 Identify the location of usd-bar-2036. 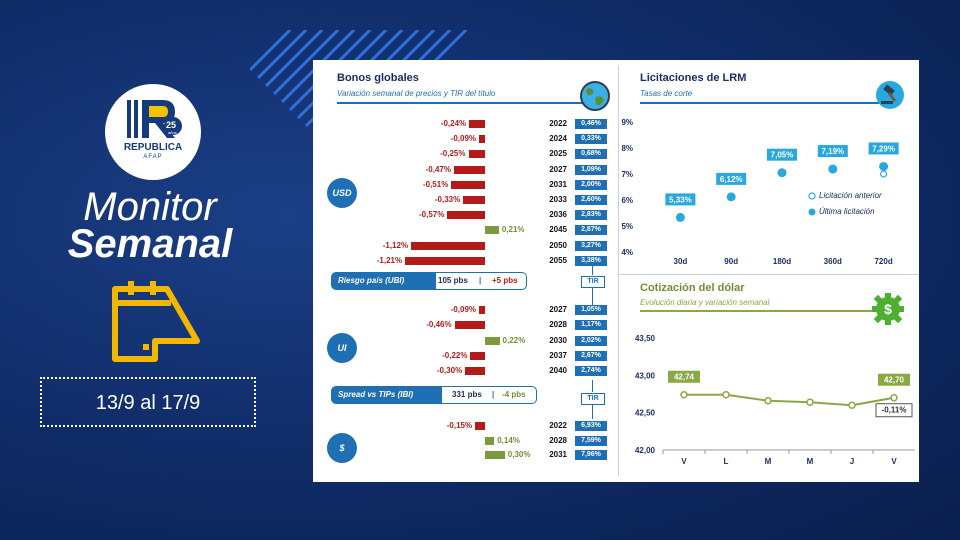
(466, 215).